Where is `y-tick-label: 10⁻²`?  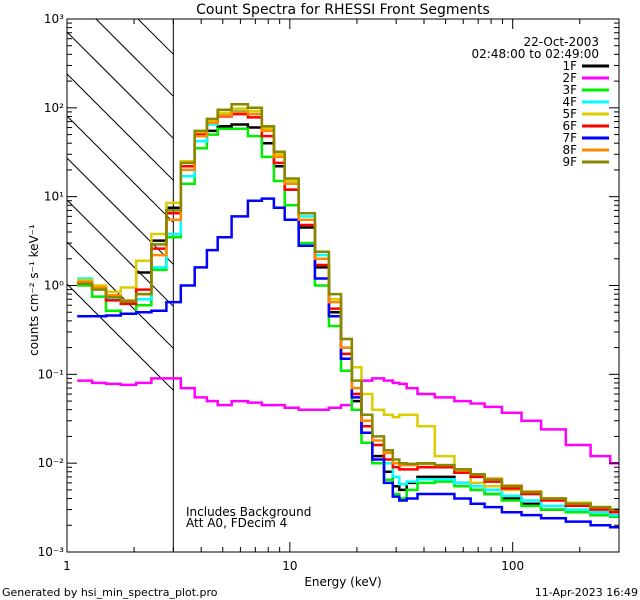
y-tick-label: 10⁻² is located at coordinates (51, 463).